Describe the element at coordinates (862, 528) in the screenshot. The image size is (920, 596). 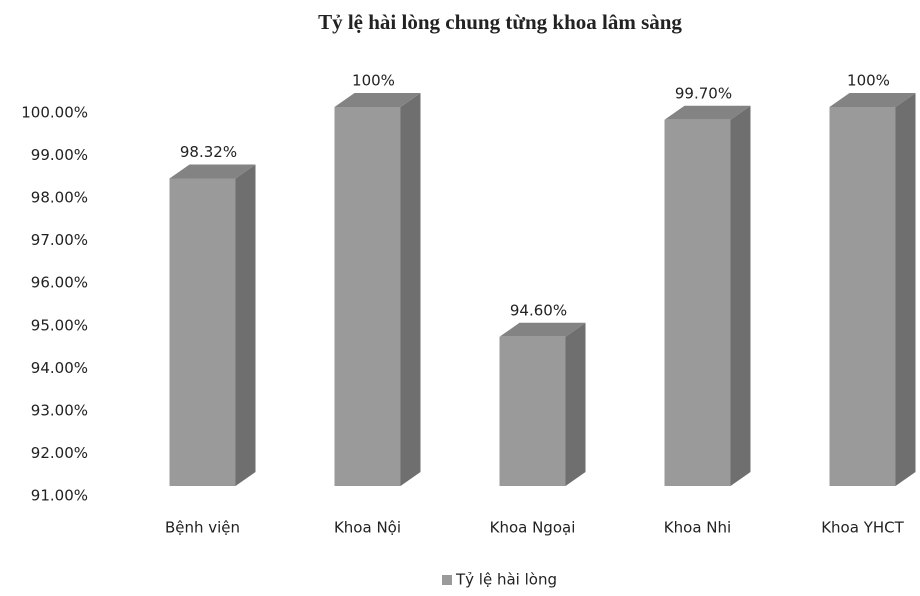
I see `x-tick-label: Khoa YHCT` at that location.